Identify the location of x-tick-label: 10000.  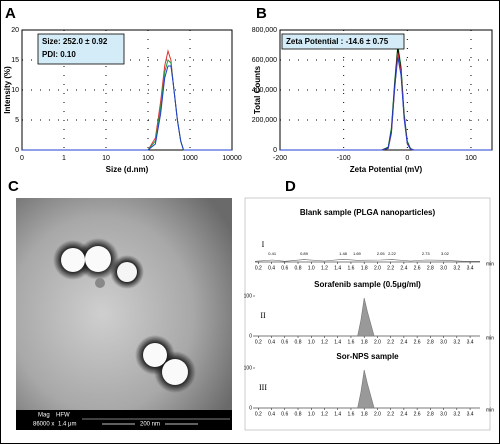
(232, 158).